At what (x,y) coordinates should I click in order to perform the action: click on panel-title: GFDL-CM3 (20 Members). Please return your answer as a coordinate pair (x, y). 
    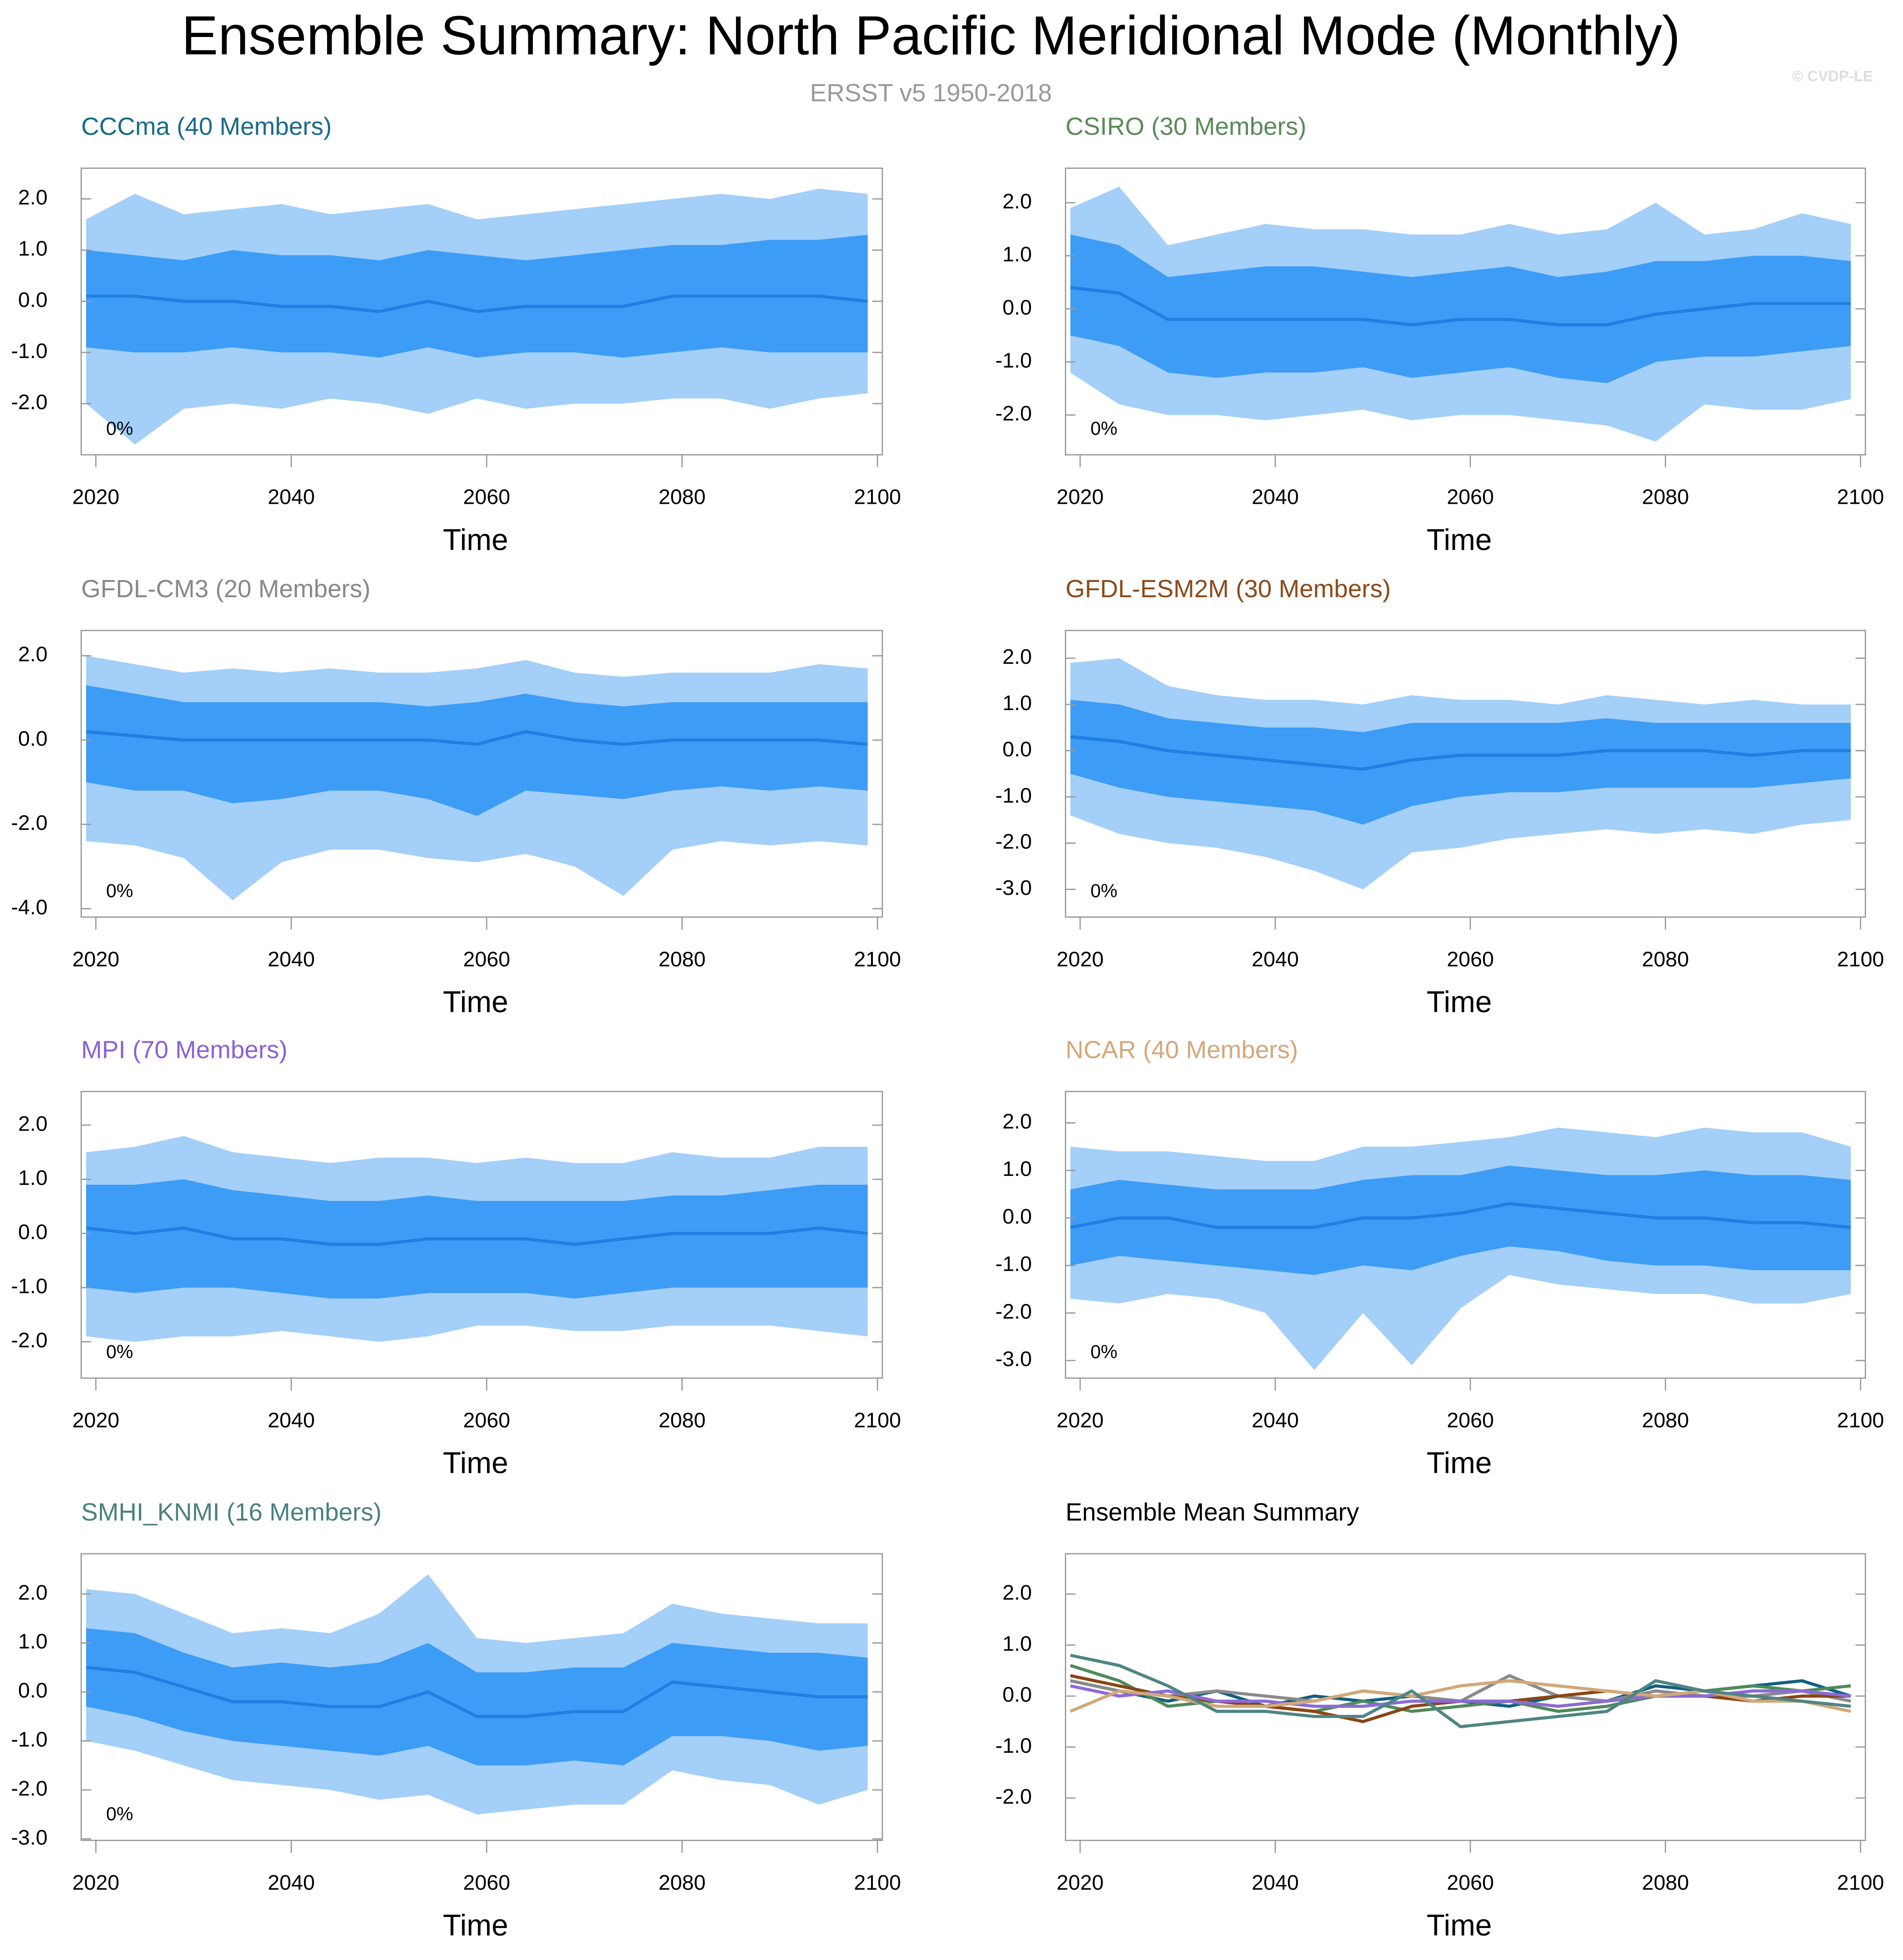
    Looking at the image, I should click on (226, 589).